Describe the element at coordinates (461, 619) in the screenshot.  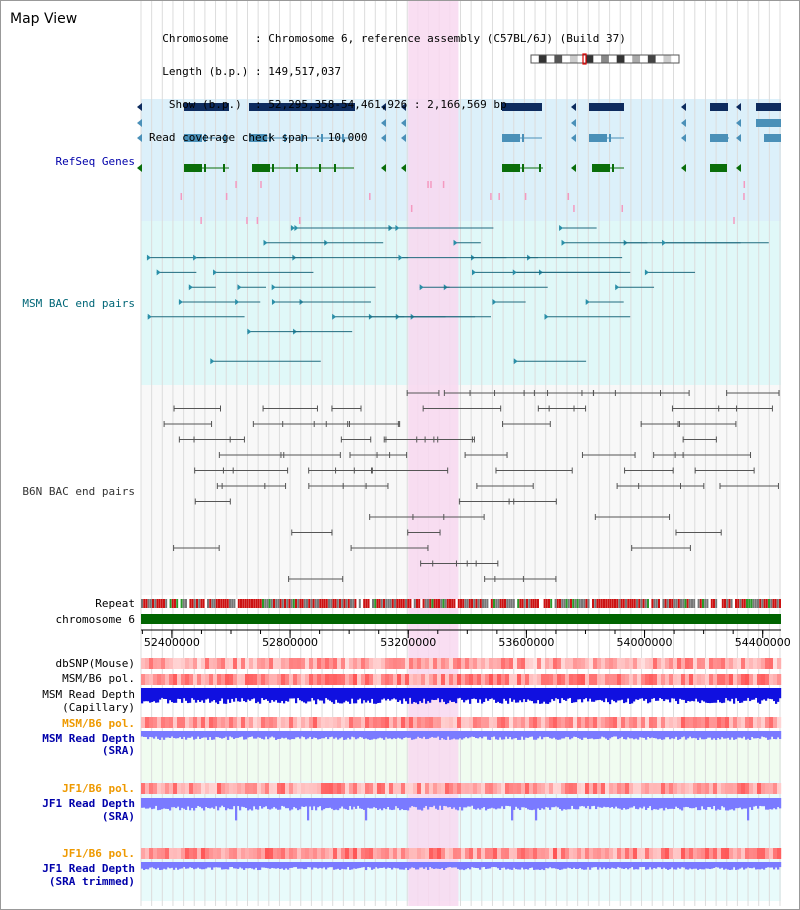
I see `chromosome-bar` at that location.